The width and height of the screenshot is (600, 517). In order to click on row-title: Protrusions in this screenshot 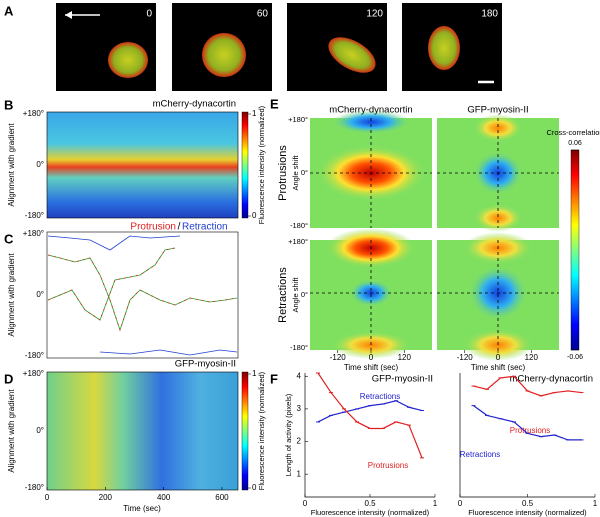, I will do `click(283, 173)`.